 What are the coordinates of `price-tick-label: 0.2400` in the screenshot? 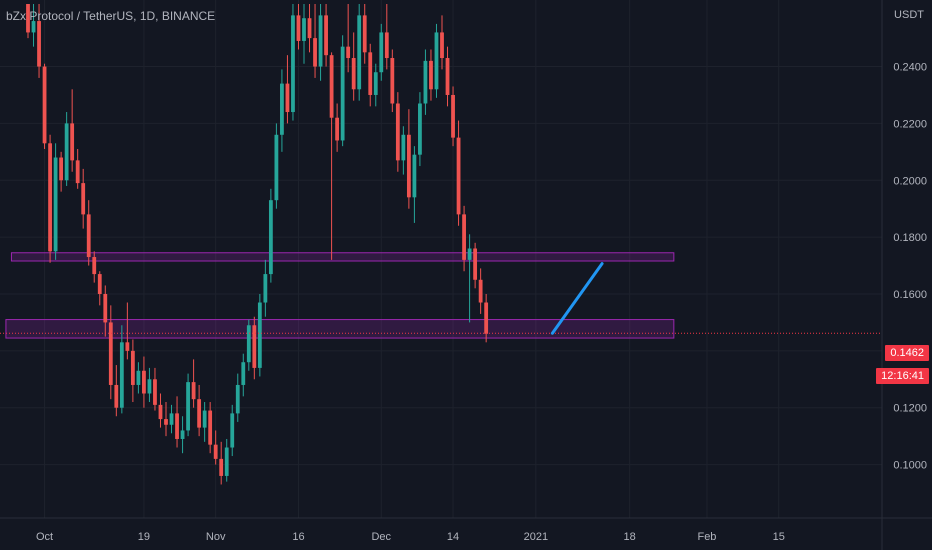 It's located at (910, 68).